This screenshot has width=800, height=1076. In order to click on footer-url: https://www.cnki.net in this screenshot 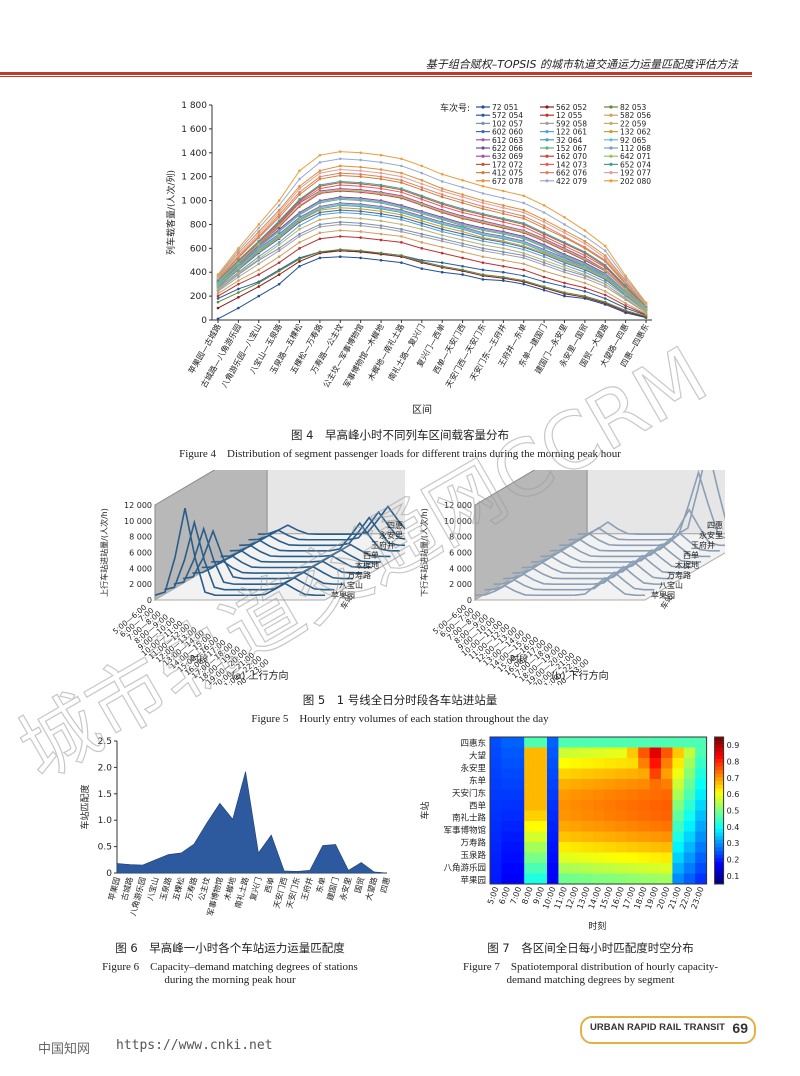, I will do `click(194, 1045)`.